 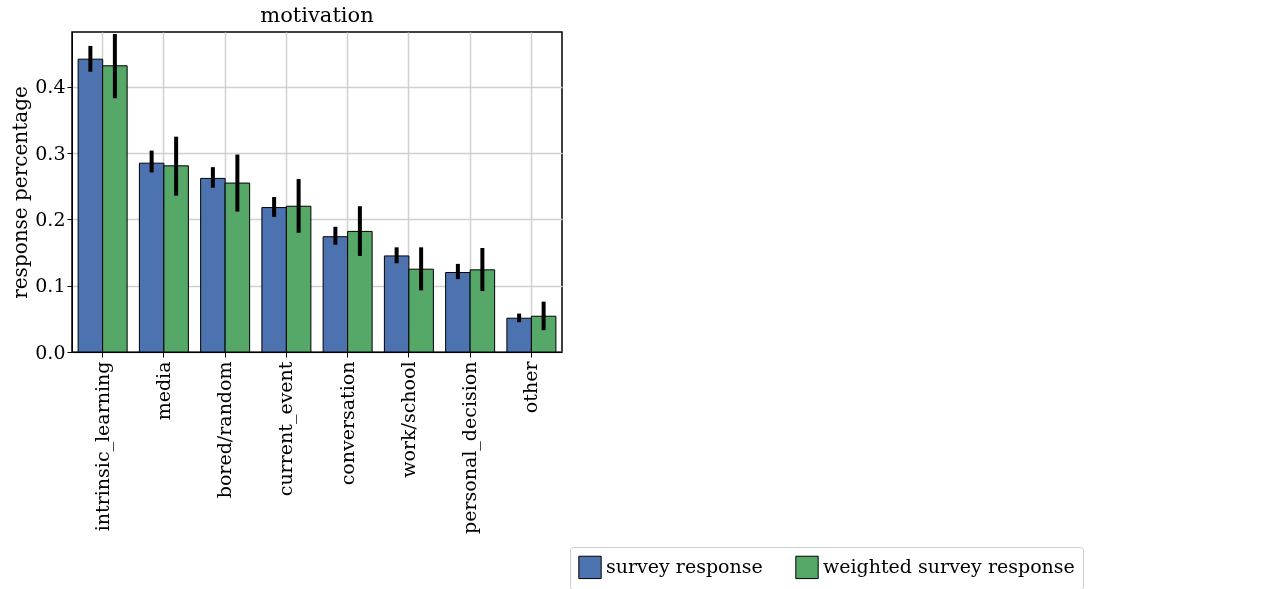 I want to click on y-axis-title: response percentage, so click(x=20, y=192).